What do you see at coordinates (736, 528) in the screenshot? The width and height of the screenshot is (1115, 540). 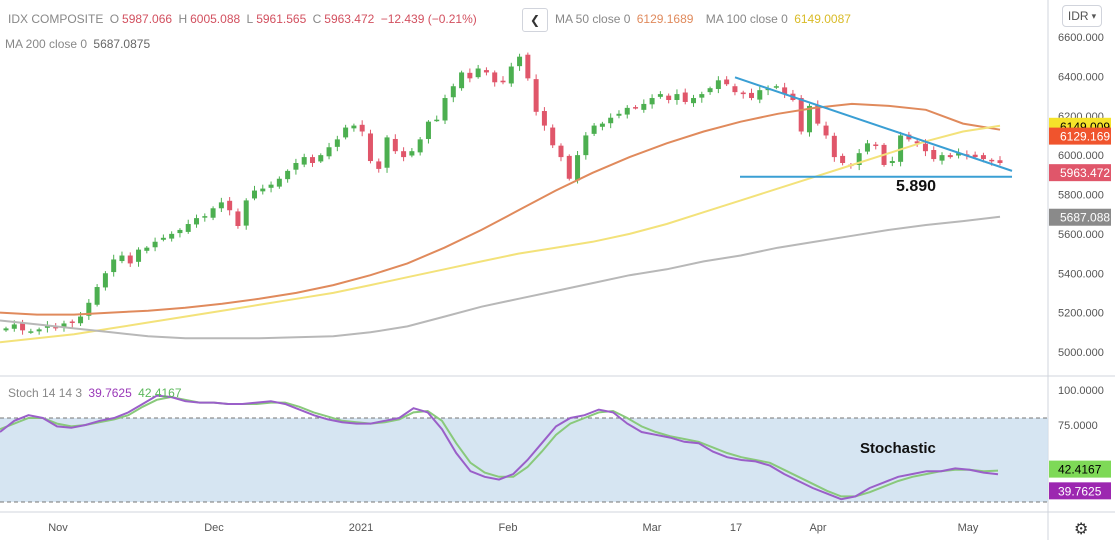 I see `time-tick-label: 17` at bounding box center [736, 528].